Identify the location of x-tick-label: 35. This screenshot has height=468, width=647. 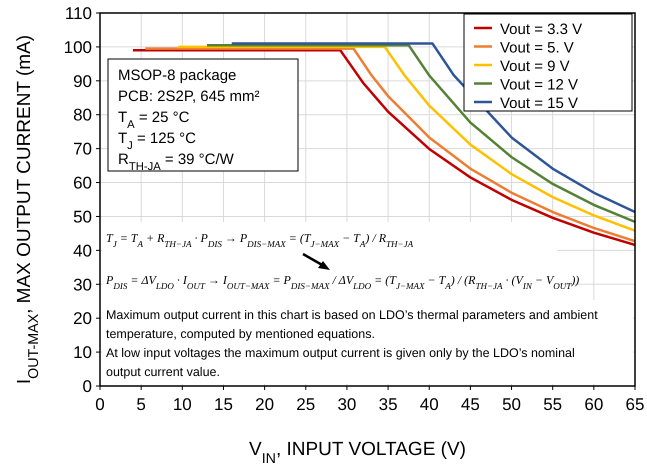
(388, 404).